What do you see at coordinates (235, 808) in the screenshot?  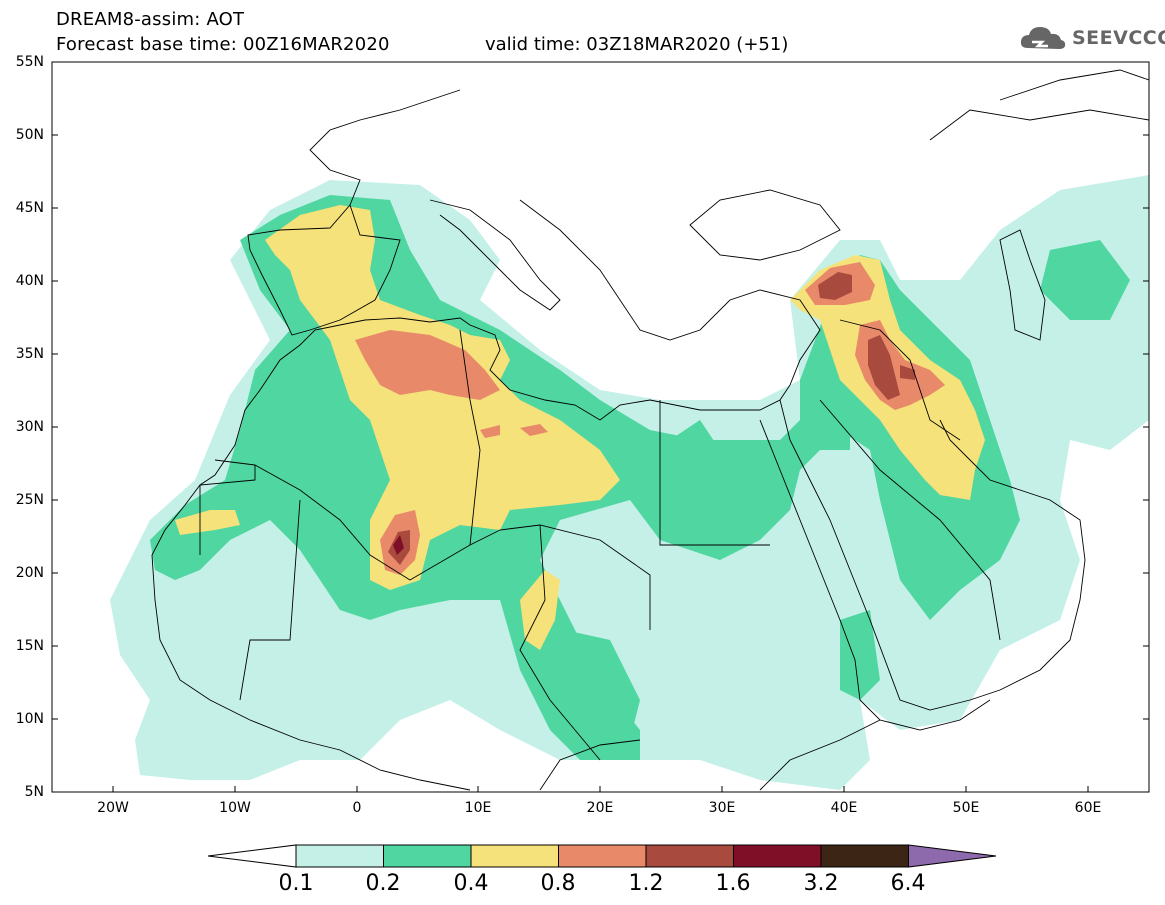 I see `lon-label: 10W` at bounding box center [235, 808].